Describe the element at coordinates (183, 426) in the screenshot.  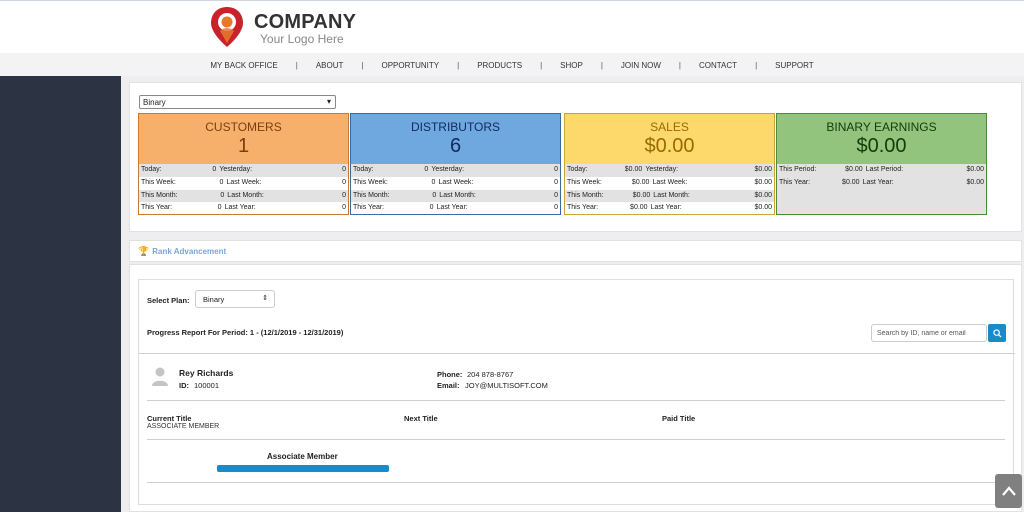
I see `current-title-value: ASSOCIATE MEMBER` at that location.